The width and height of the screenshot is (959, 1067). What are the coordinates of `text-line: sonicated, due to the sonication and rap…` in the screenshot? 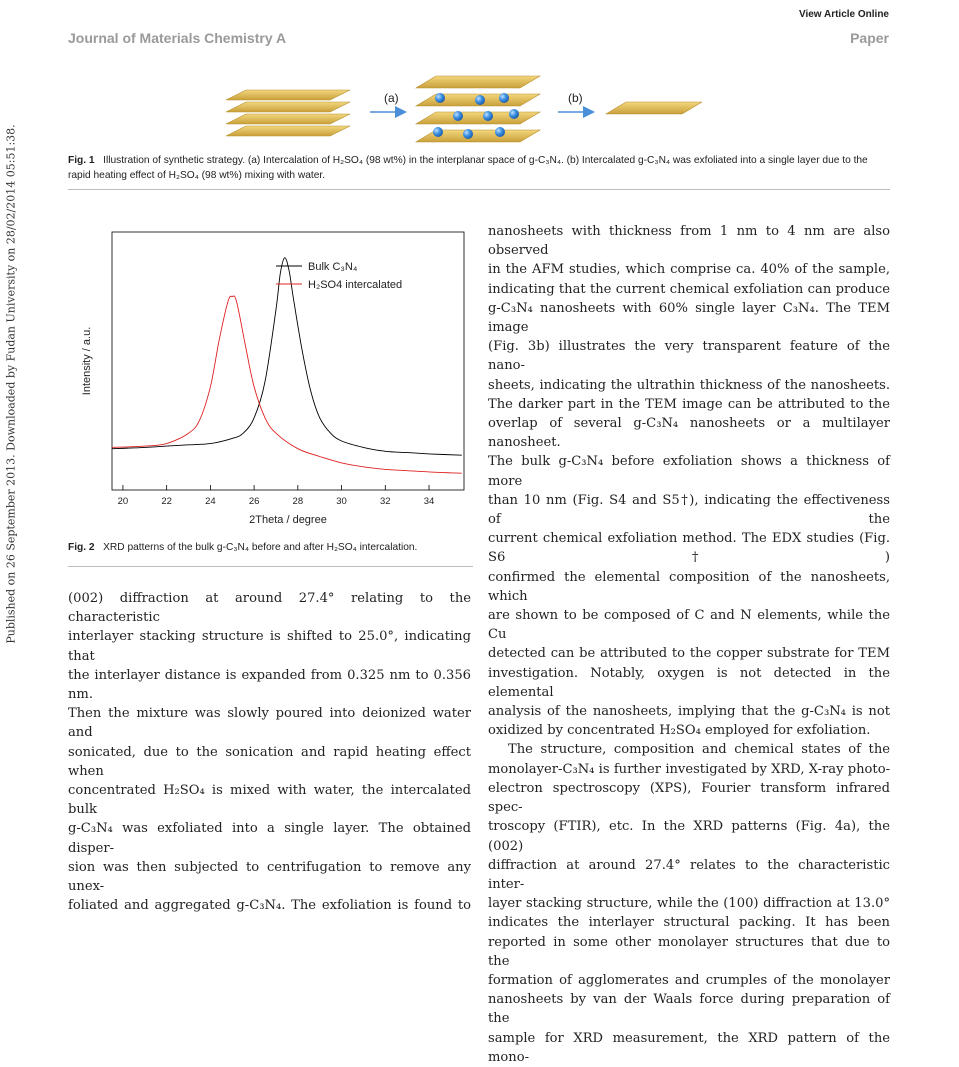 It's located at (269, 761).